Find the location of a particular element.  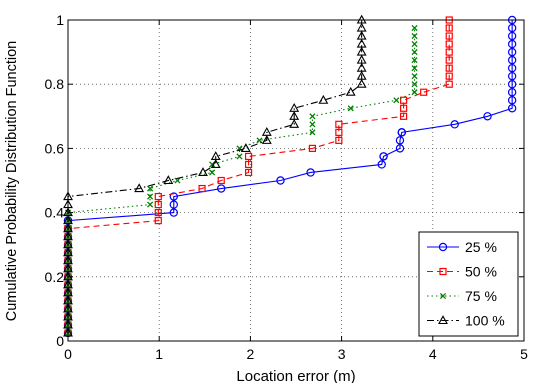

legend: 25 % 50 % 75 % 100 % is located at coordinates (468, 284).